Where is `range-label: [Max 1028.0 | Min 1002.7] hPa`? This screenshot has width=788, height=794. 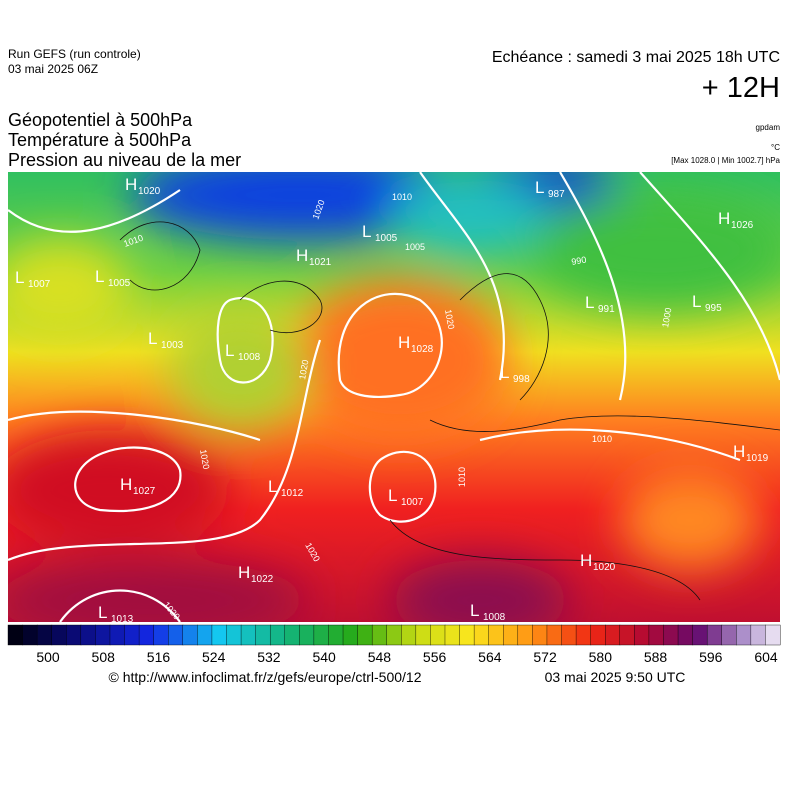
range-label: [Max 1028.0 | Min 1002.7] hPa is located at coordinates (725, 160).